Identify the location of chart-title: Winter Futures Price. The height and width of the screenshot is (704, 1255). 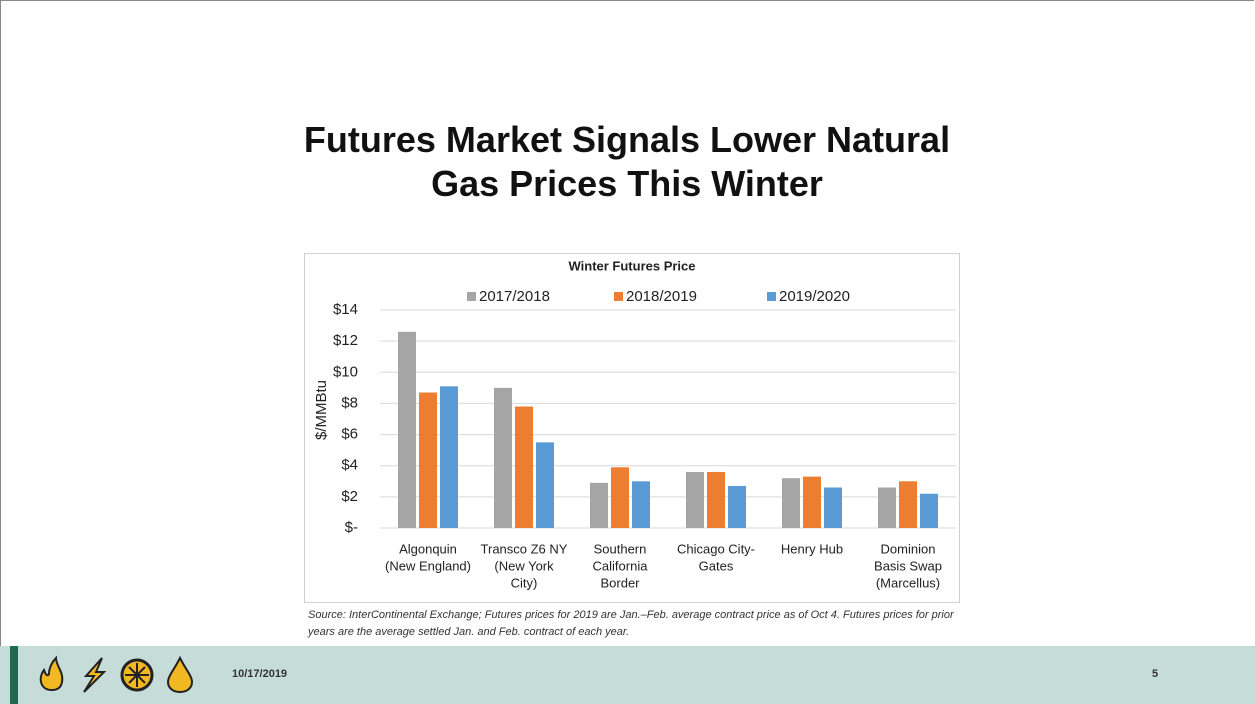
(631, 265).